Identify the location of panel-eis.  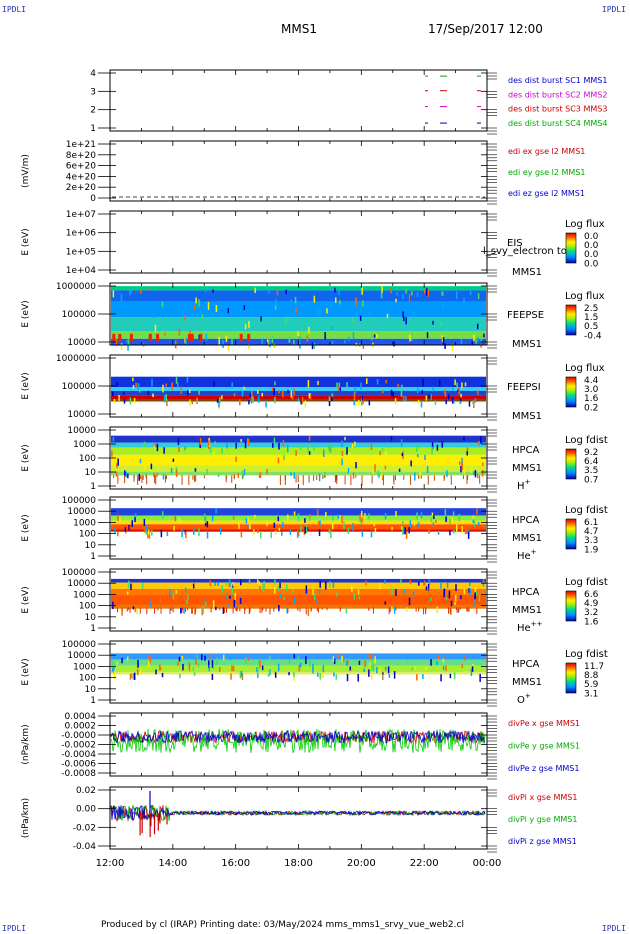
(337, 243).